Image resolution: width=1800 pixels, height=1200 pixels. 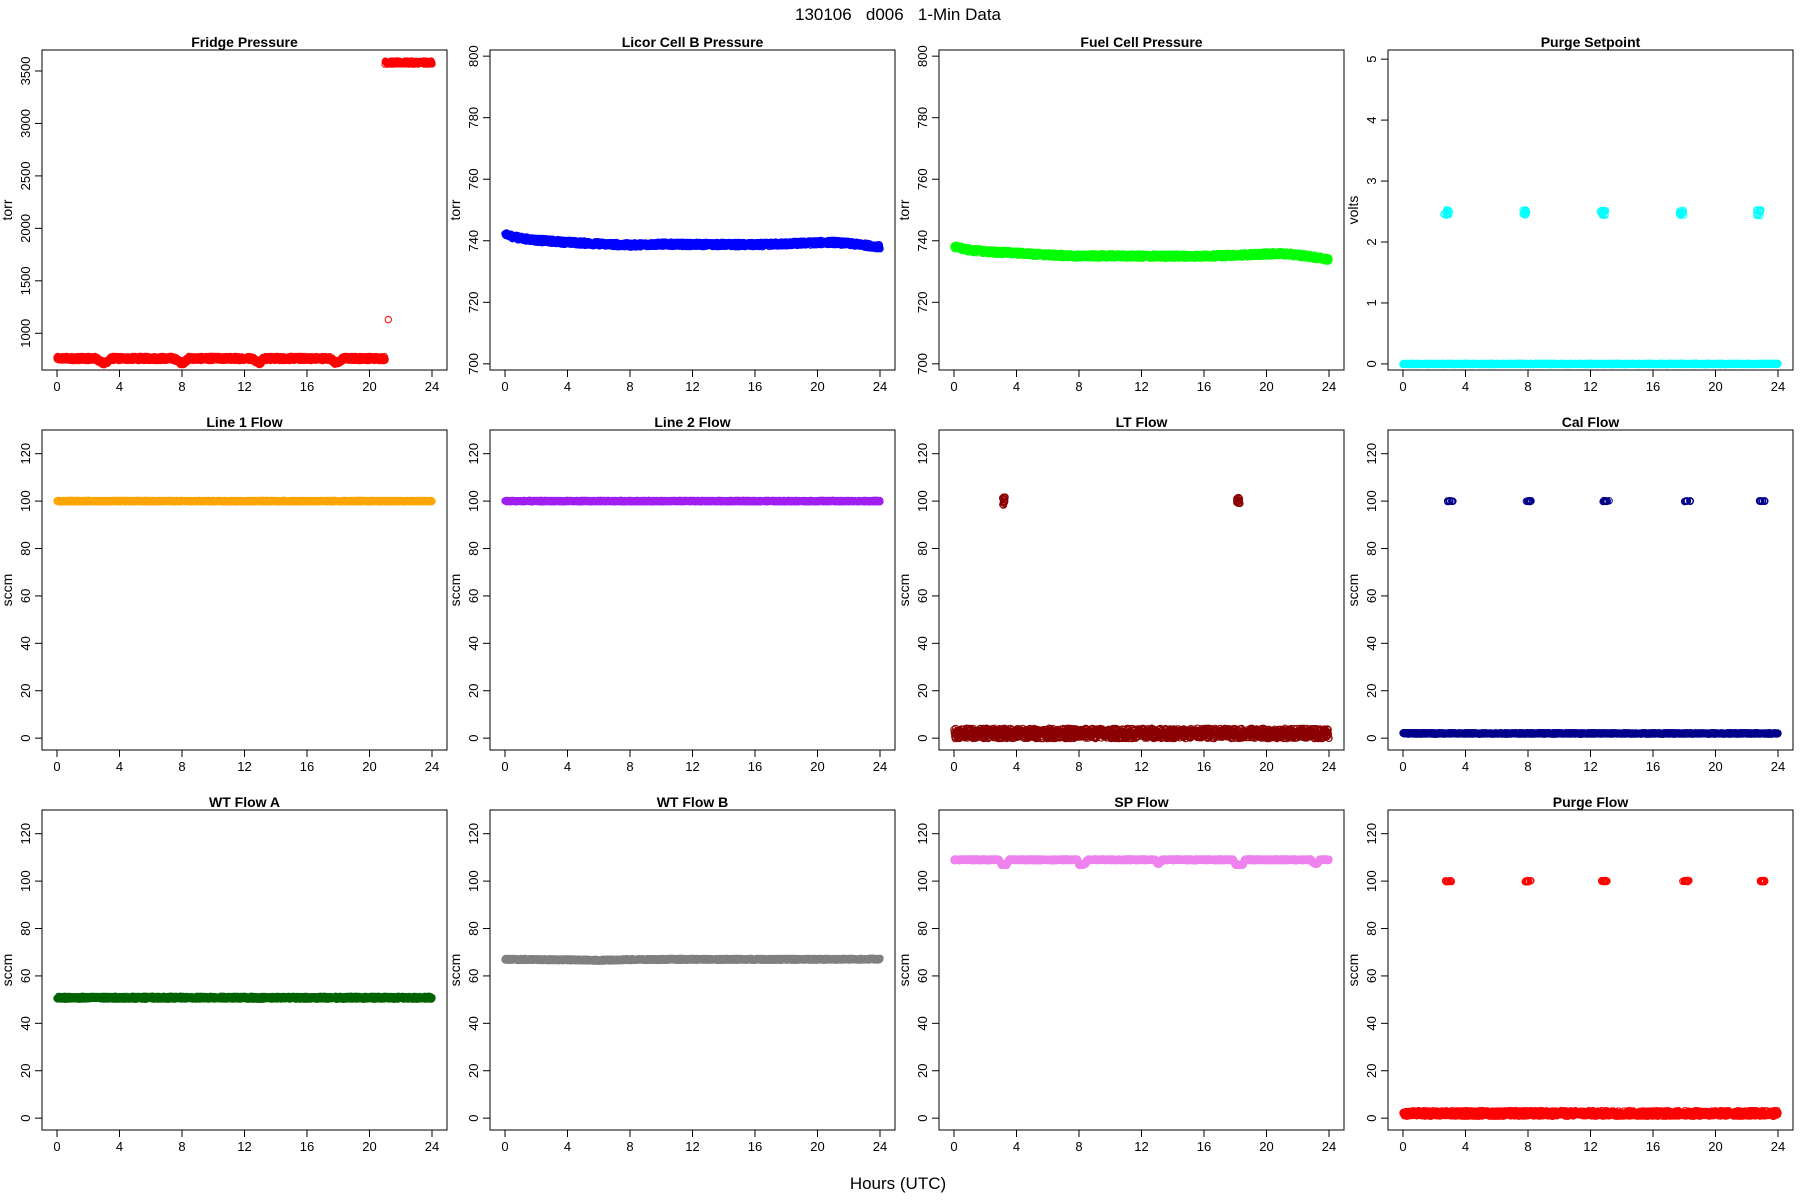 What do you see at coordinates (693, 42) in the screenshot?
I see `panel-title: Licor Cell B Pressure` at bounding box center [693, 42].